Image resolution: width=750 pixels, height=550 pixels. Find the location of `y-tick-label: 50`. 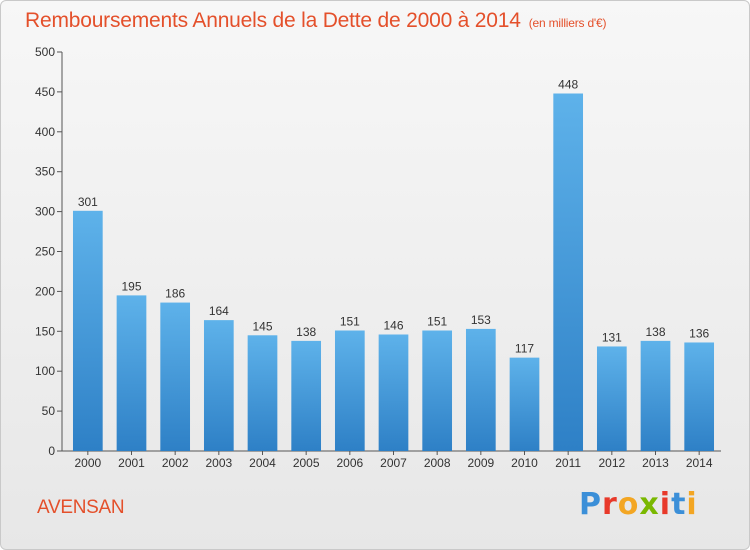

y-tick-label: 50 is located at coordinates (49, 411).